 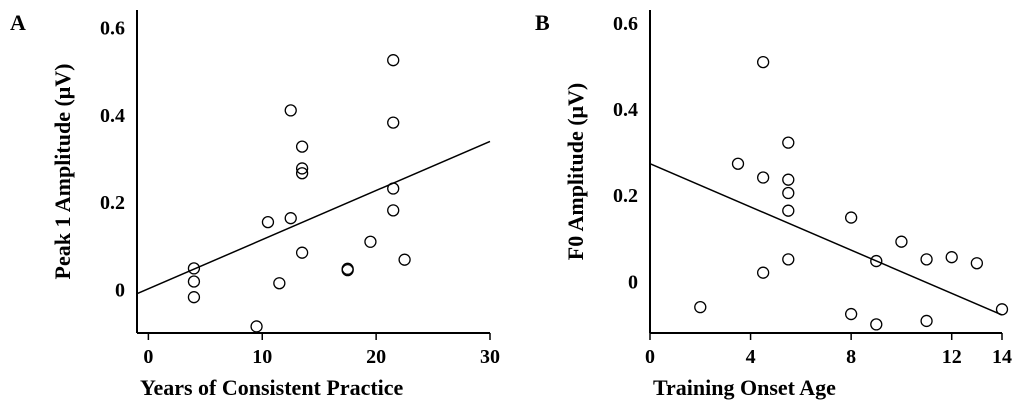 I want to click on y-axis-title: Peak 1 Amplitude (μV), so click(x=62, y=172).